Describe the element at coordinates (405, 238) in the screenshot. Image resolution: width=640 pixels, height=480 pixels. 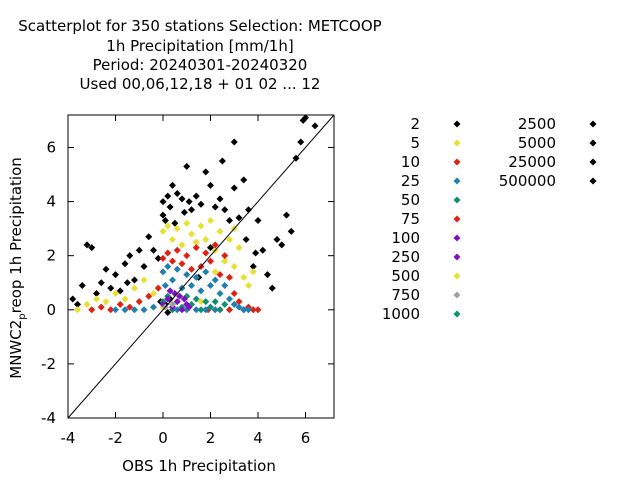
I see `legend-label: 100` at that location.